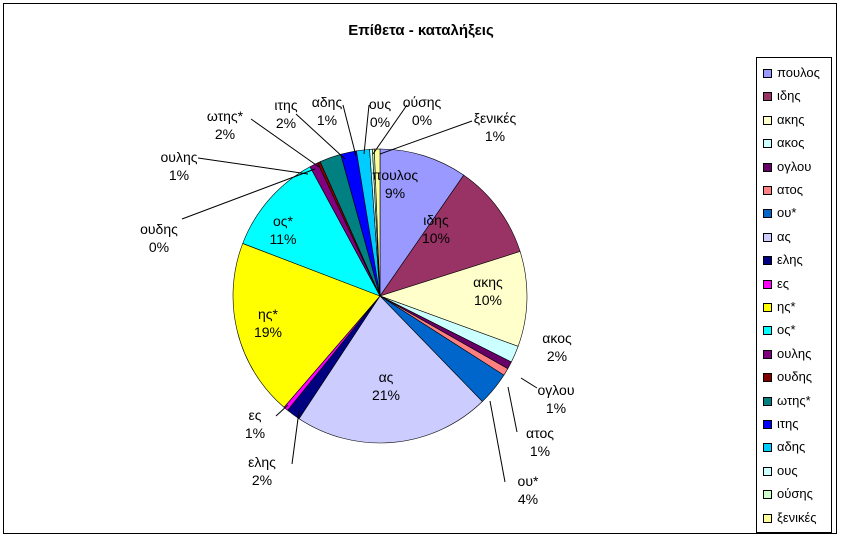 Image resolution: width=842 pixels, height=540 pixels. I want to click on legend-item: ος*, so click(794, 330).